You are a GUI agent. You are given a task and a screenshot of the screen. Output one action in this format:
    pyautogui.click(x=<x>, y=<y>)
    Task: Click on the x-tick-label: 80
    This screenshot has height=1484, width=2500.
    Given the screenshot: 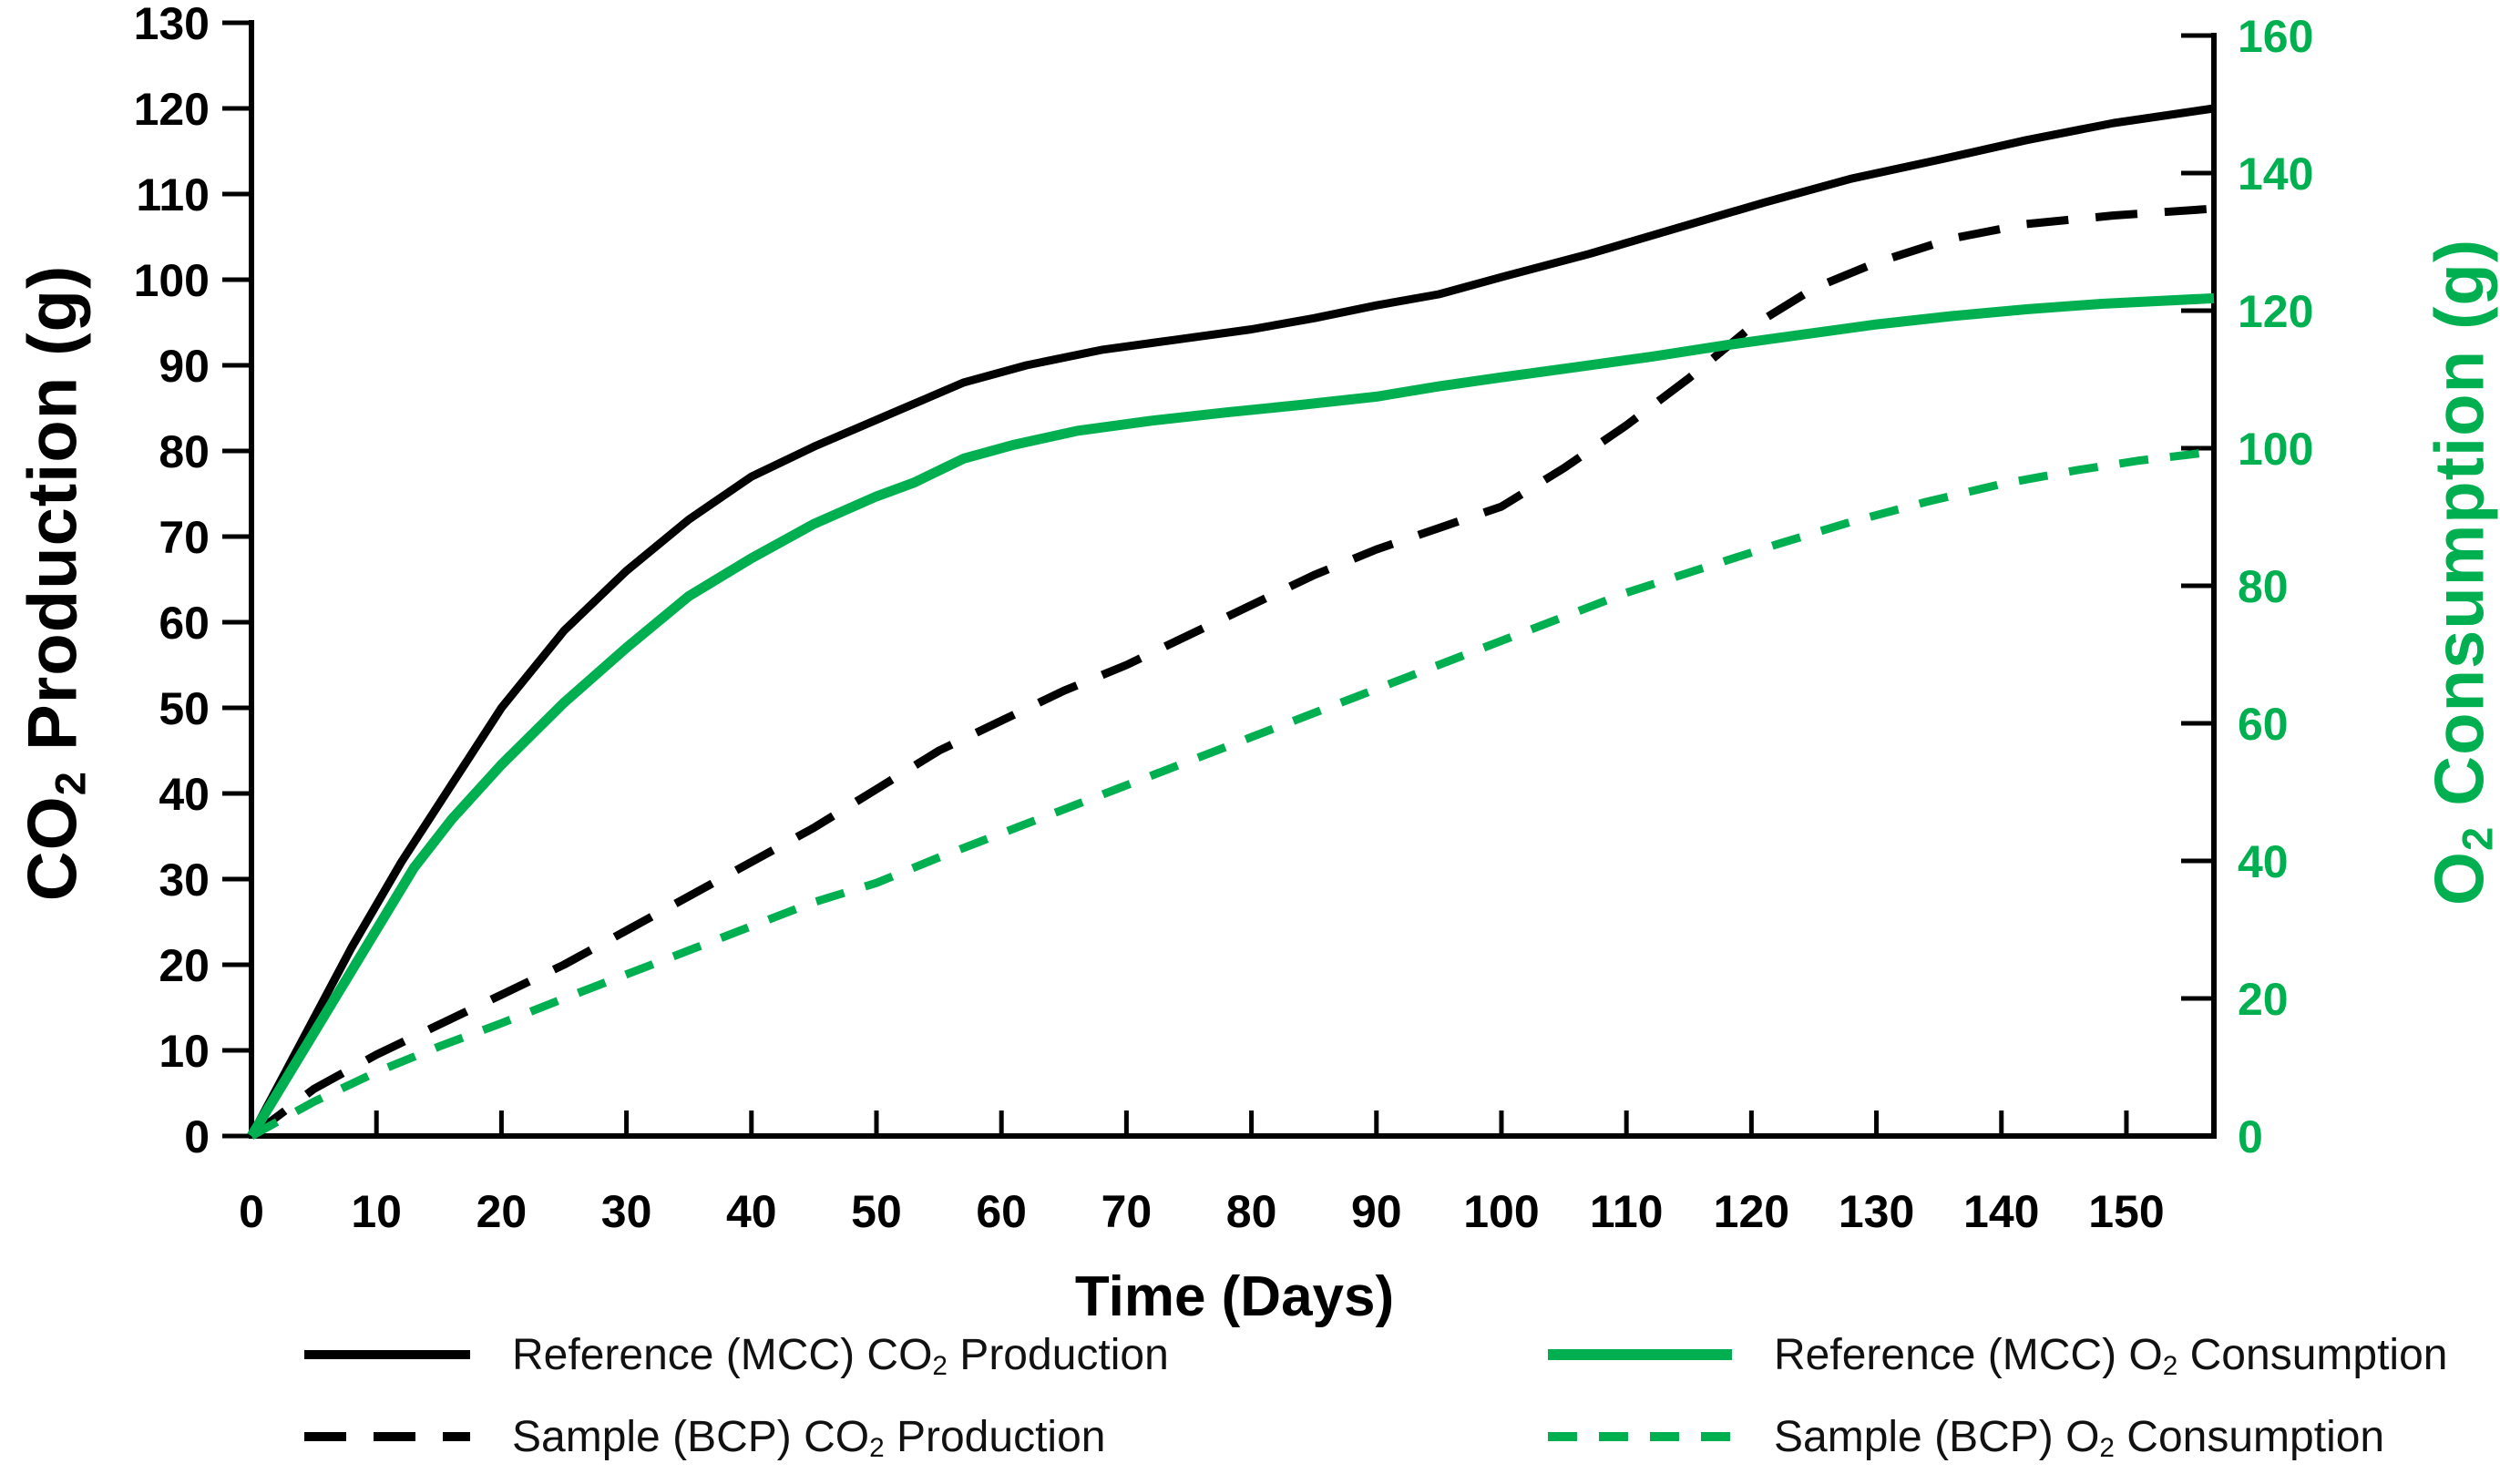 What is the action you would take?
    pyautogui.click(x=1251, y=1211)
    